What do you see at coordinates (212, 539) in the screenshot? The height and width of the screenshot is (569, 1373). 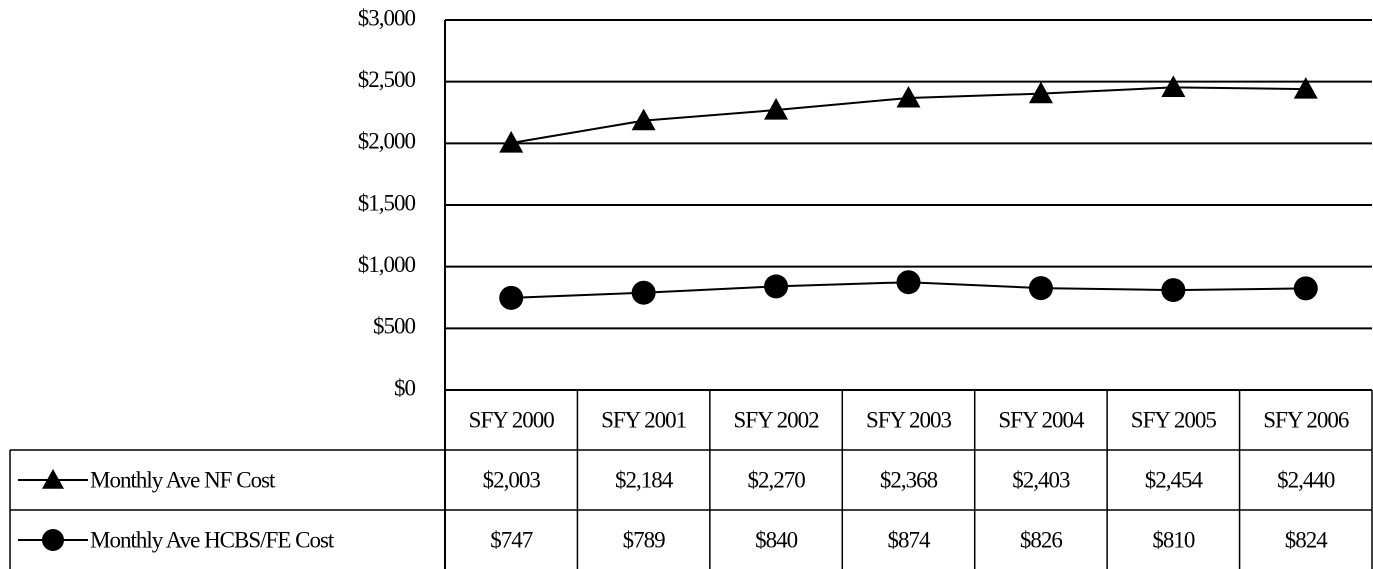 I see `legend-label: Monthly Ave HCBS/FE Cost` at bounding box center [212, 539].